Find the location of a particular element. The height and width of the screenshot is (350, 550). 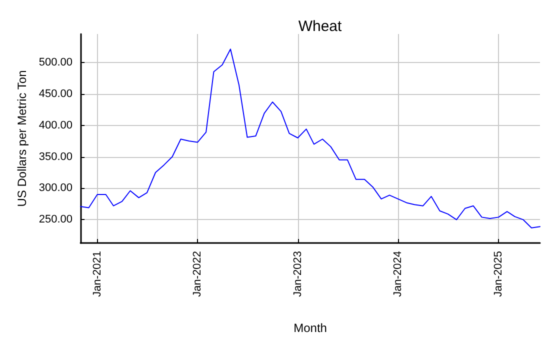

chart-title: Wheat is located at coordinates (320, 26).